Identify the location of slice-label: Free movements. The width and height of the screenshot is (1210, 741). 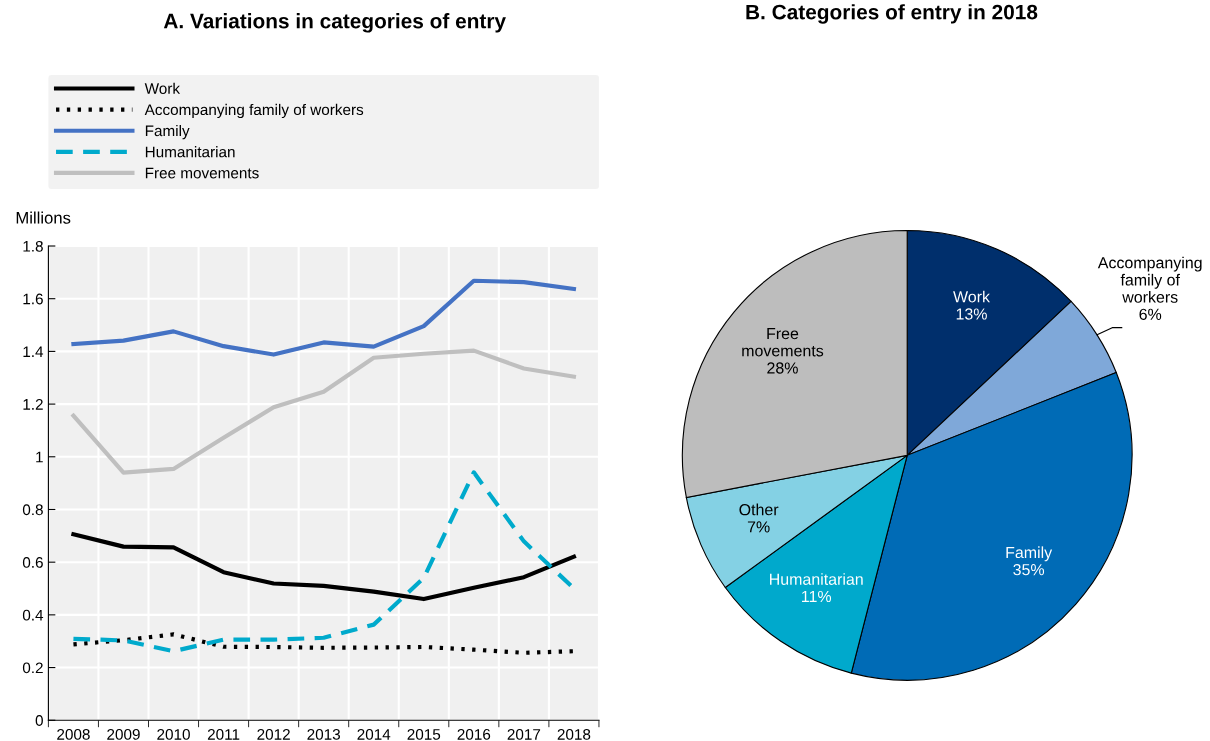
(783, 342).